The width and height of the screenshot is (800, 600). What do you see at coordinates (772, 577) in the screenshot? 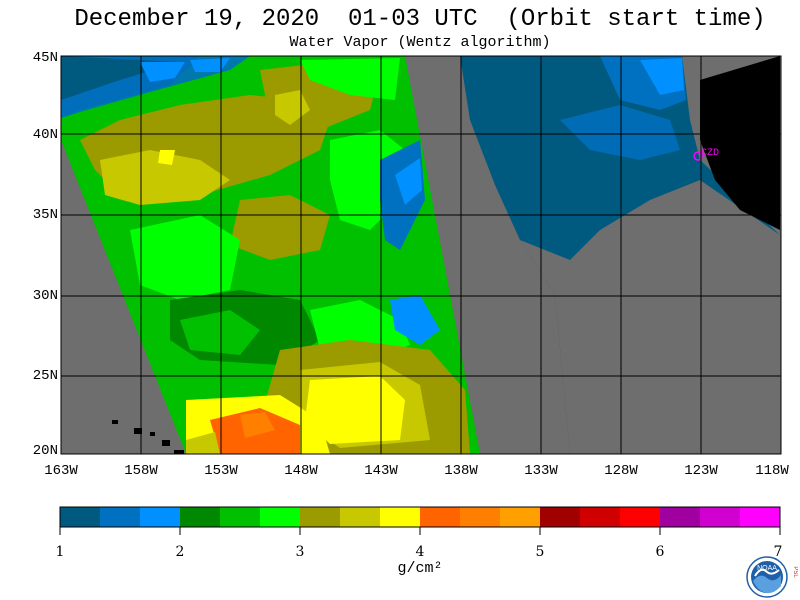
I see `noaa-logo: NOAA PSL` at bounding box center [772, 577].